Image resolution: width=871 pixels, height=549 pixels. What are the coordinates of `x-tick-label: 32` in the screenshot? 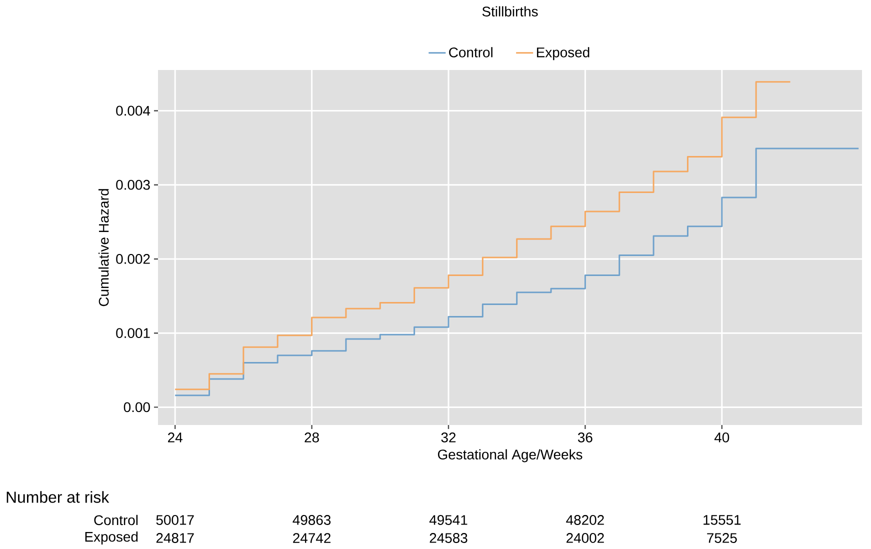 It's located at (448, 437).